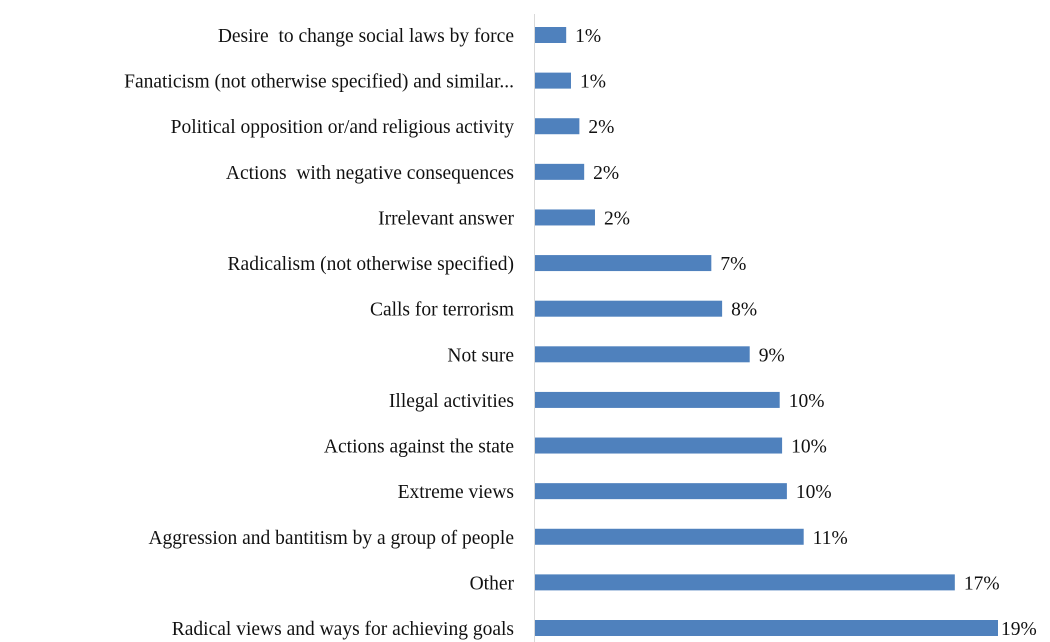 The image size is (1050, 642). What do you see at coordinates (492, 583) in the screenshot?
I see `category-label: Other` at bounding box center [492, 583].